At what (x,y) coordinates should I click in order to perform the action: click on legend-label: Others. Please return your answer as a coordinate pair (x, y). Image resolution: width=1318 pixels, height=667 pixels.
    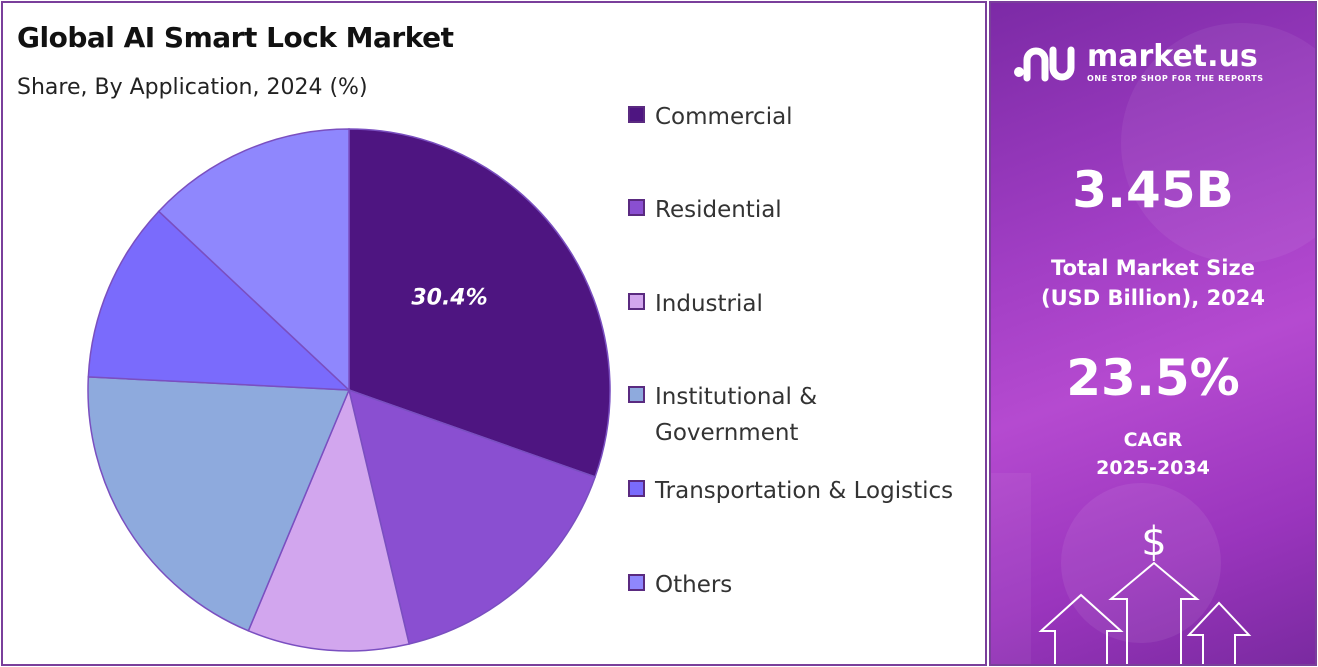
    Looking at the image, I should click on (694, 585).